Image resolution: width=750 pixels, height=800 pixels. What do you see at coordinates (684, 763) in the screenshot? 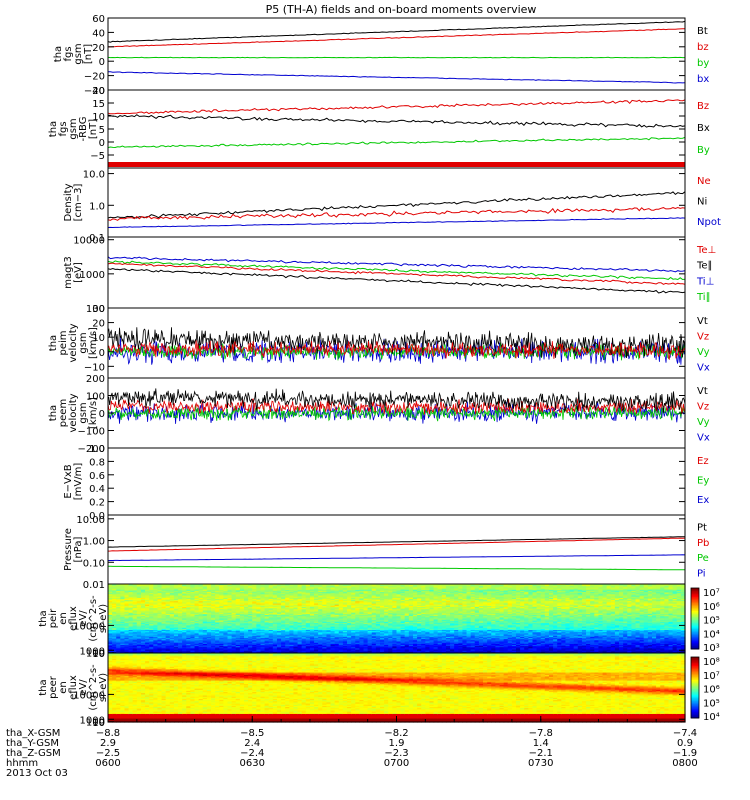
I see `x-tick-value: 0800` at bounding box center [684, 763].